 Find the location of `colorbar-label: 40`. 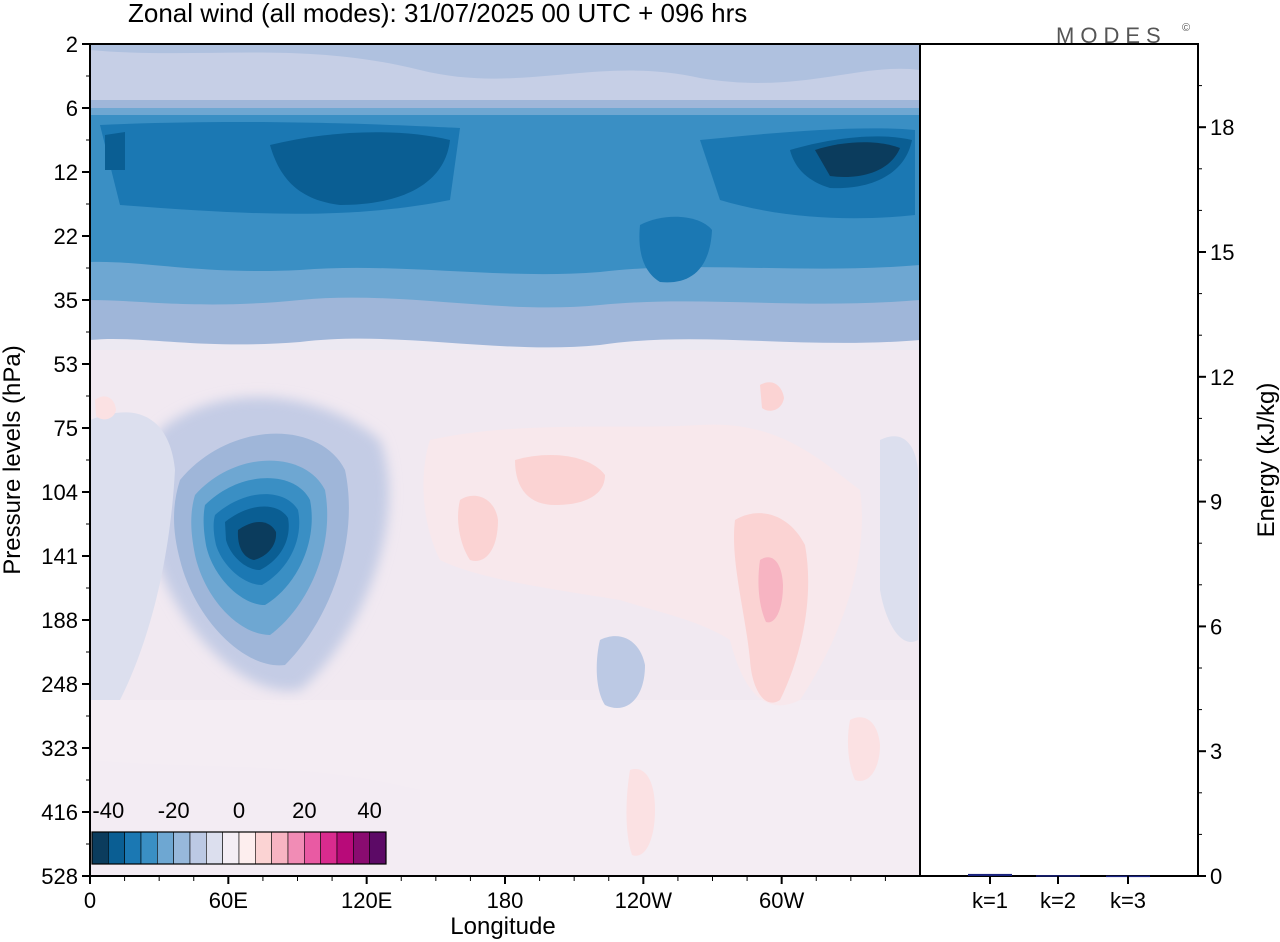

colorbar-label: 40 is located at coordinates (369, 810).